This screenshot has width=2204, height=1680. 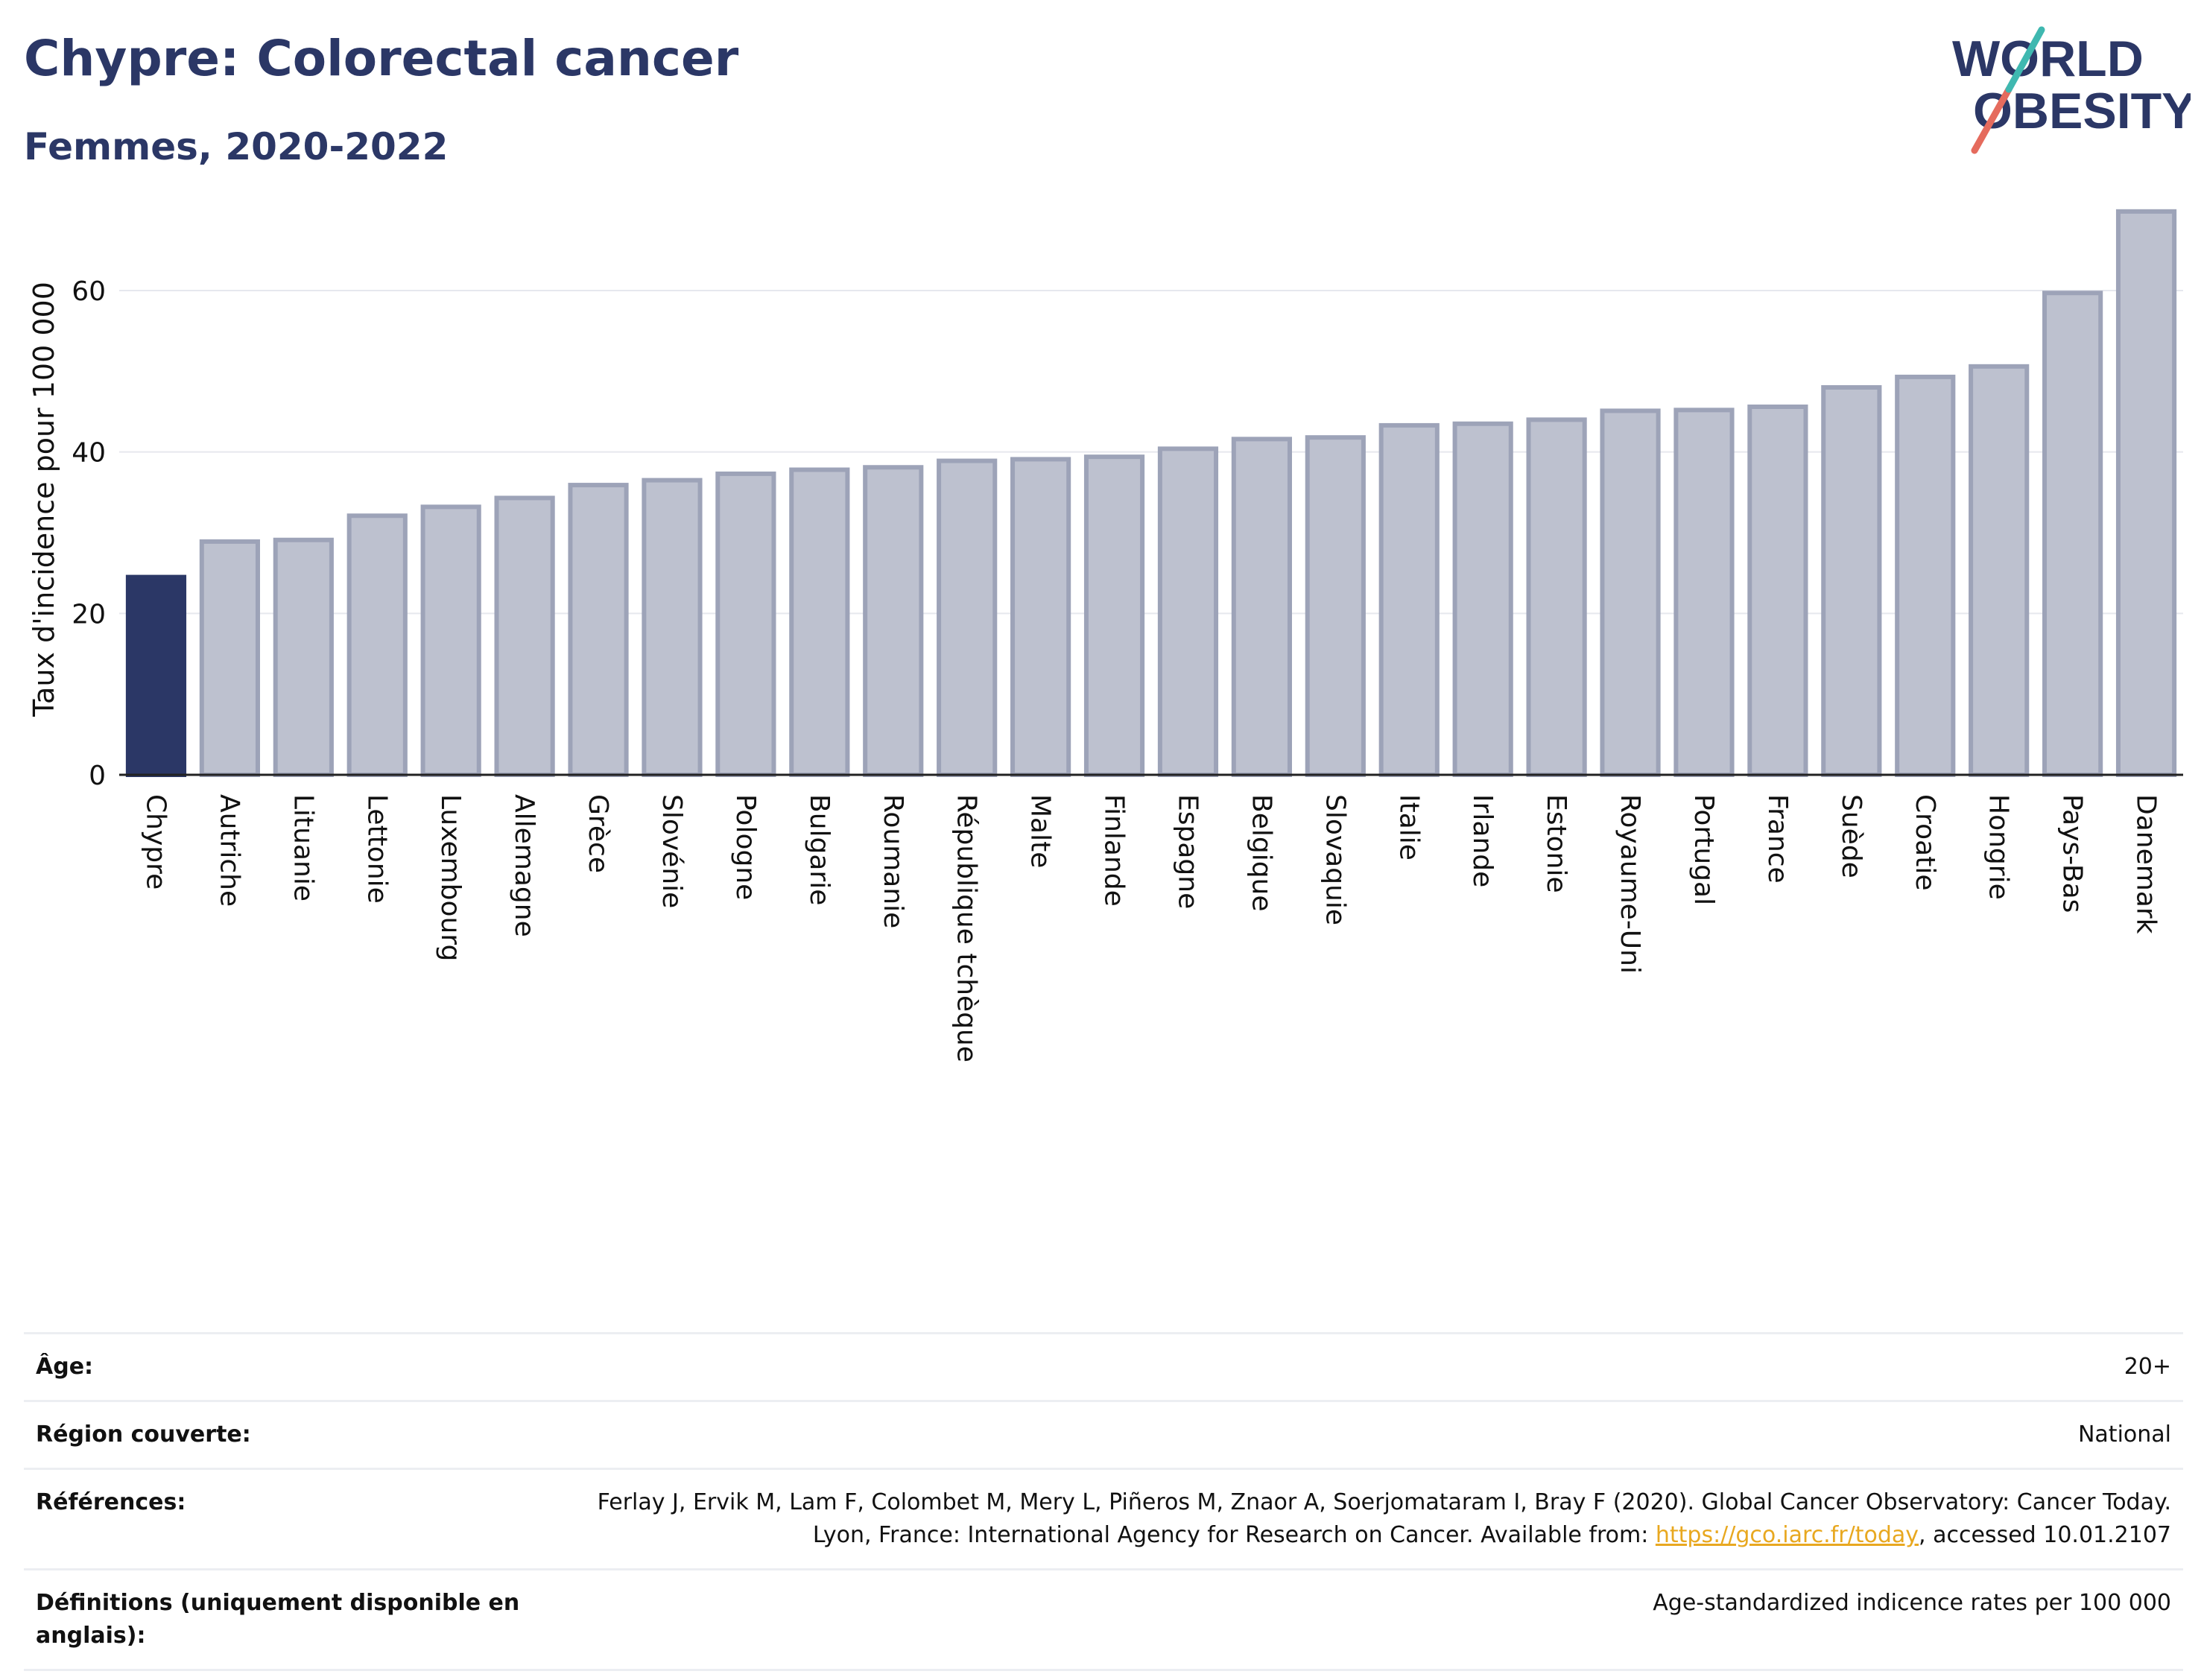 I want to click on logo-slash-red, so click(x=1992, y=120).